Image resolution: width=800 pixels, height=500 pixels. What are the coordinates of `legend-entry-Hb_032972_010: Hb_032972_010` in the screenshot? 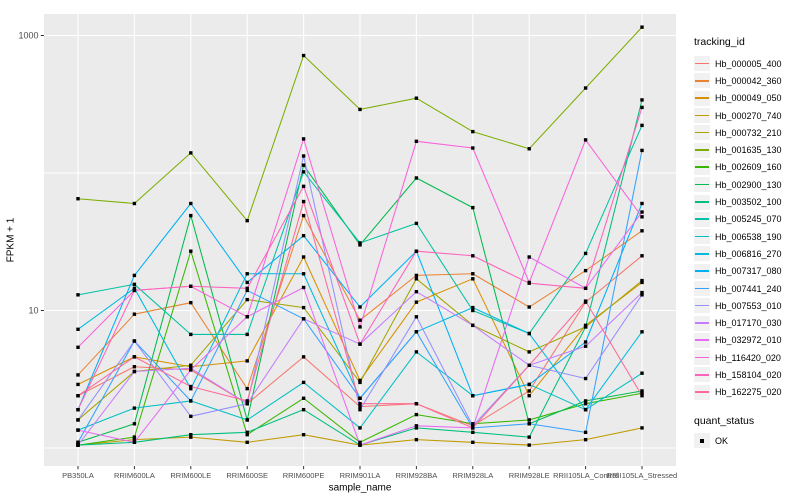 It's located at (747, 340).